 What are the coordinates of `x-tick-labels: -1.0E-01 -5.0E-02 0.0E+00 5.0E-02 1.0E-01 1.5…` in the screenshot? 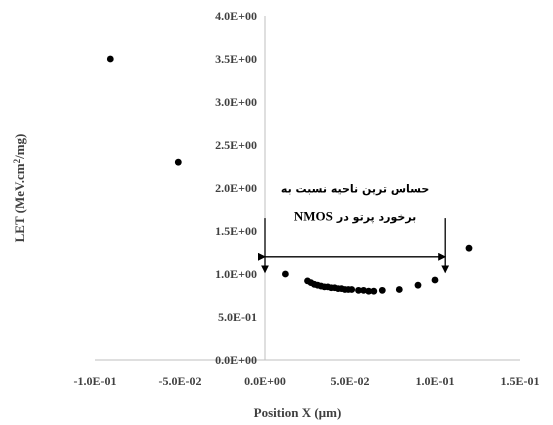 It's located at (307, 381).